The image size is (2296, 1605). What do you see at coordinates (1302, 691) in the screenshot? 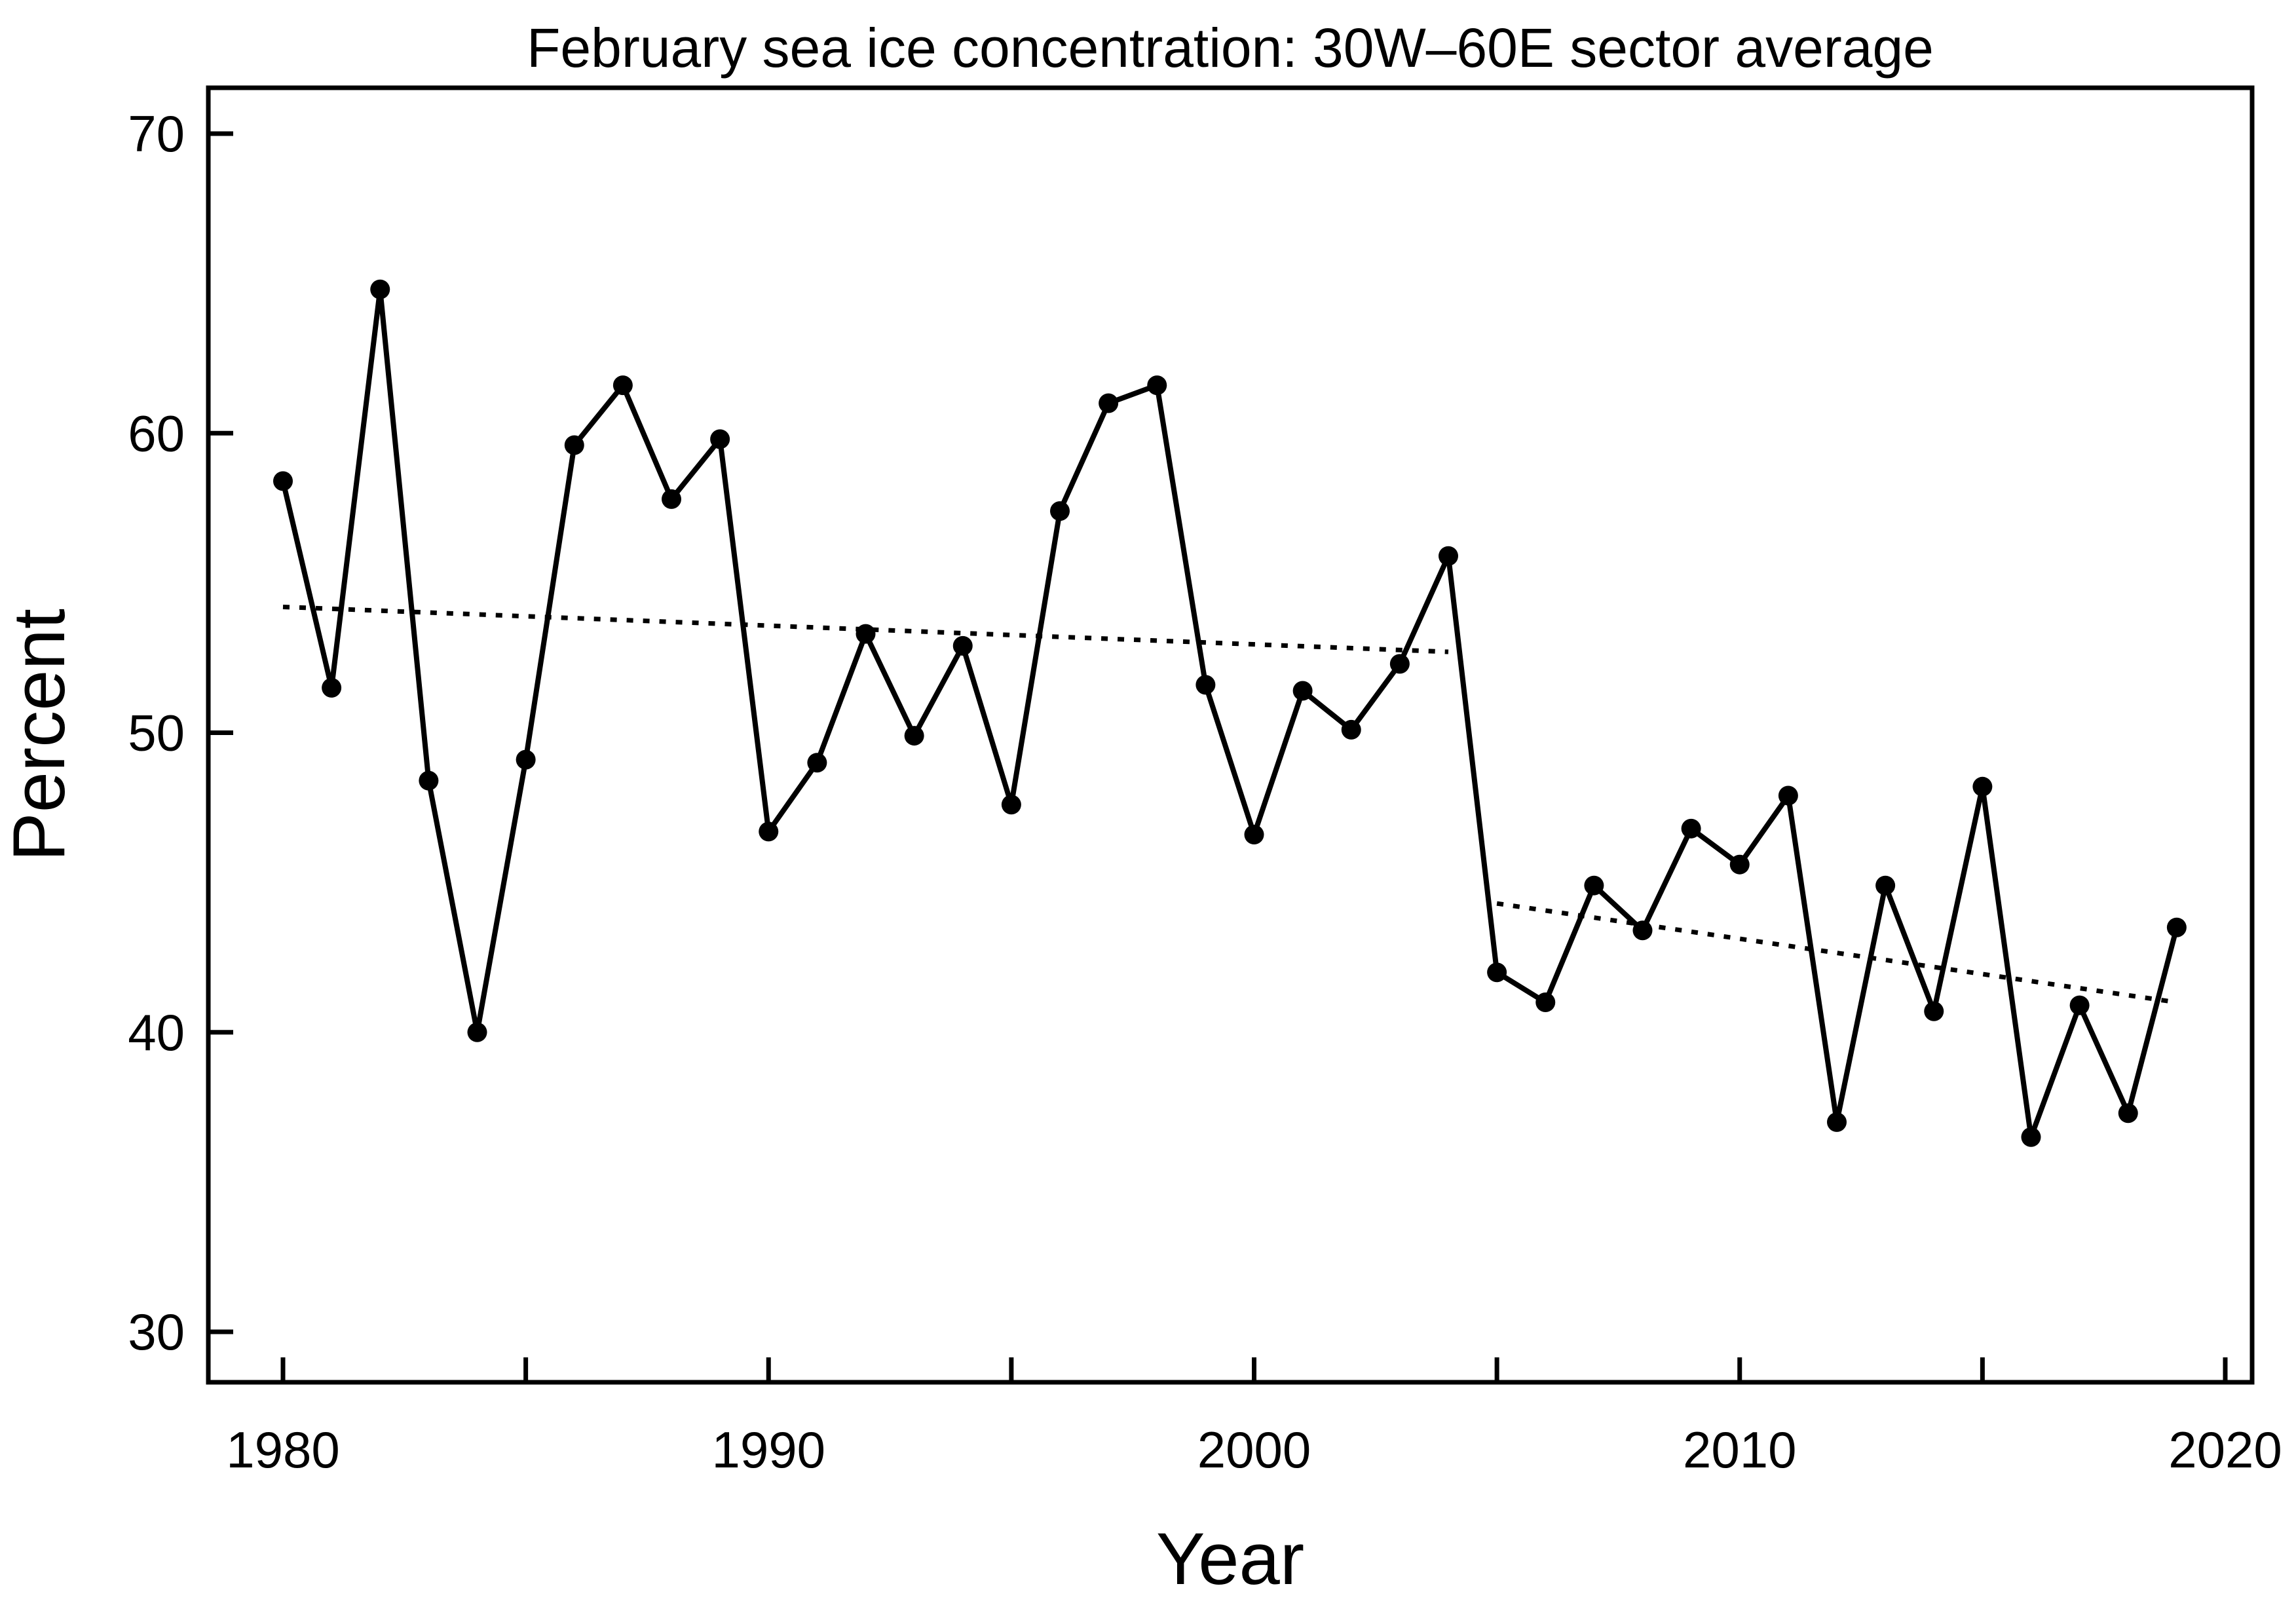
I see `data-point-2001` at bounding box center [1302, 691].